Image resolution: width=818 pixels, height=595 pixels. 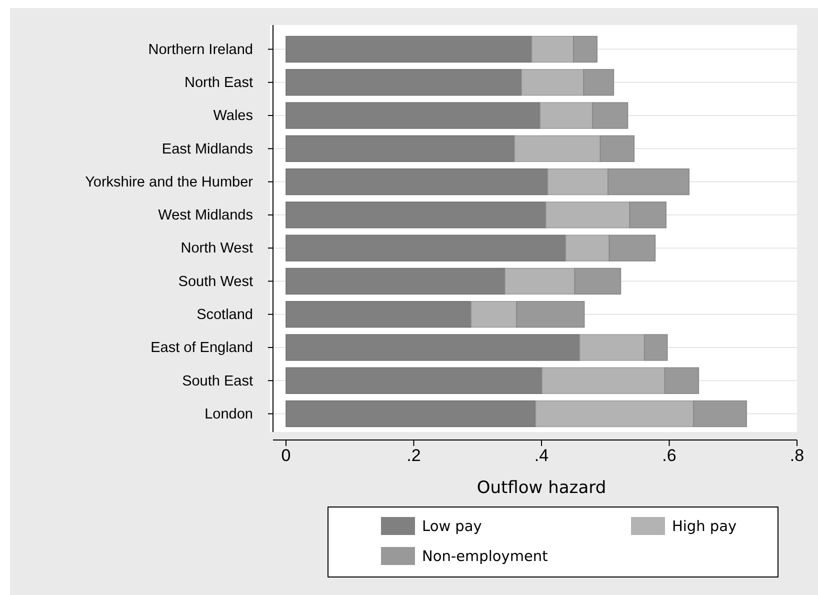 What do you see at coordinates (205, 216) in the screenshot?
I see `y-tick-label: West Midlands` at bounding box center [205, 216].